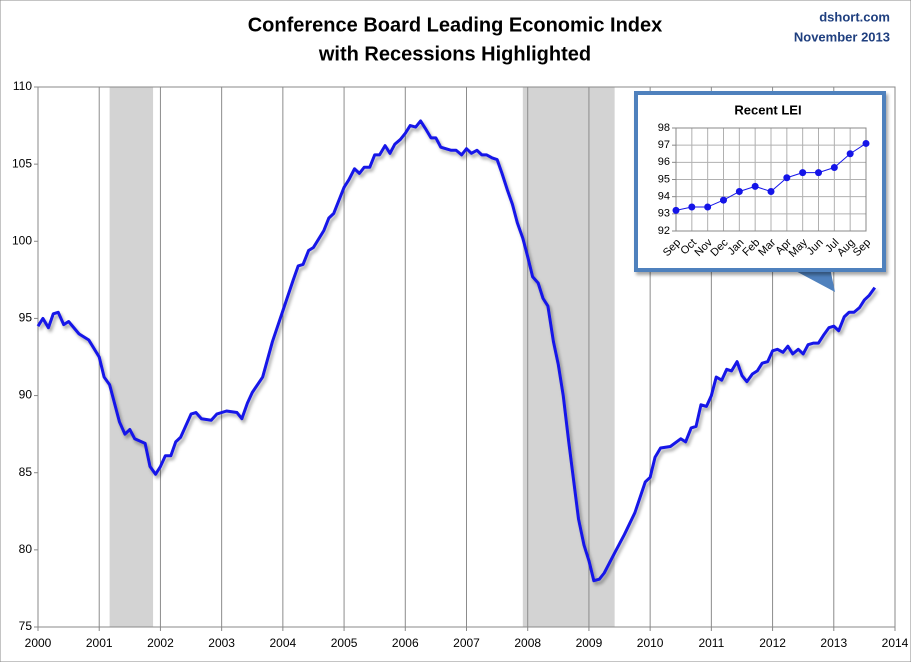  I want to click on y-tick-label: 92, so click(664, 231).